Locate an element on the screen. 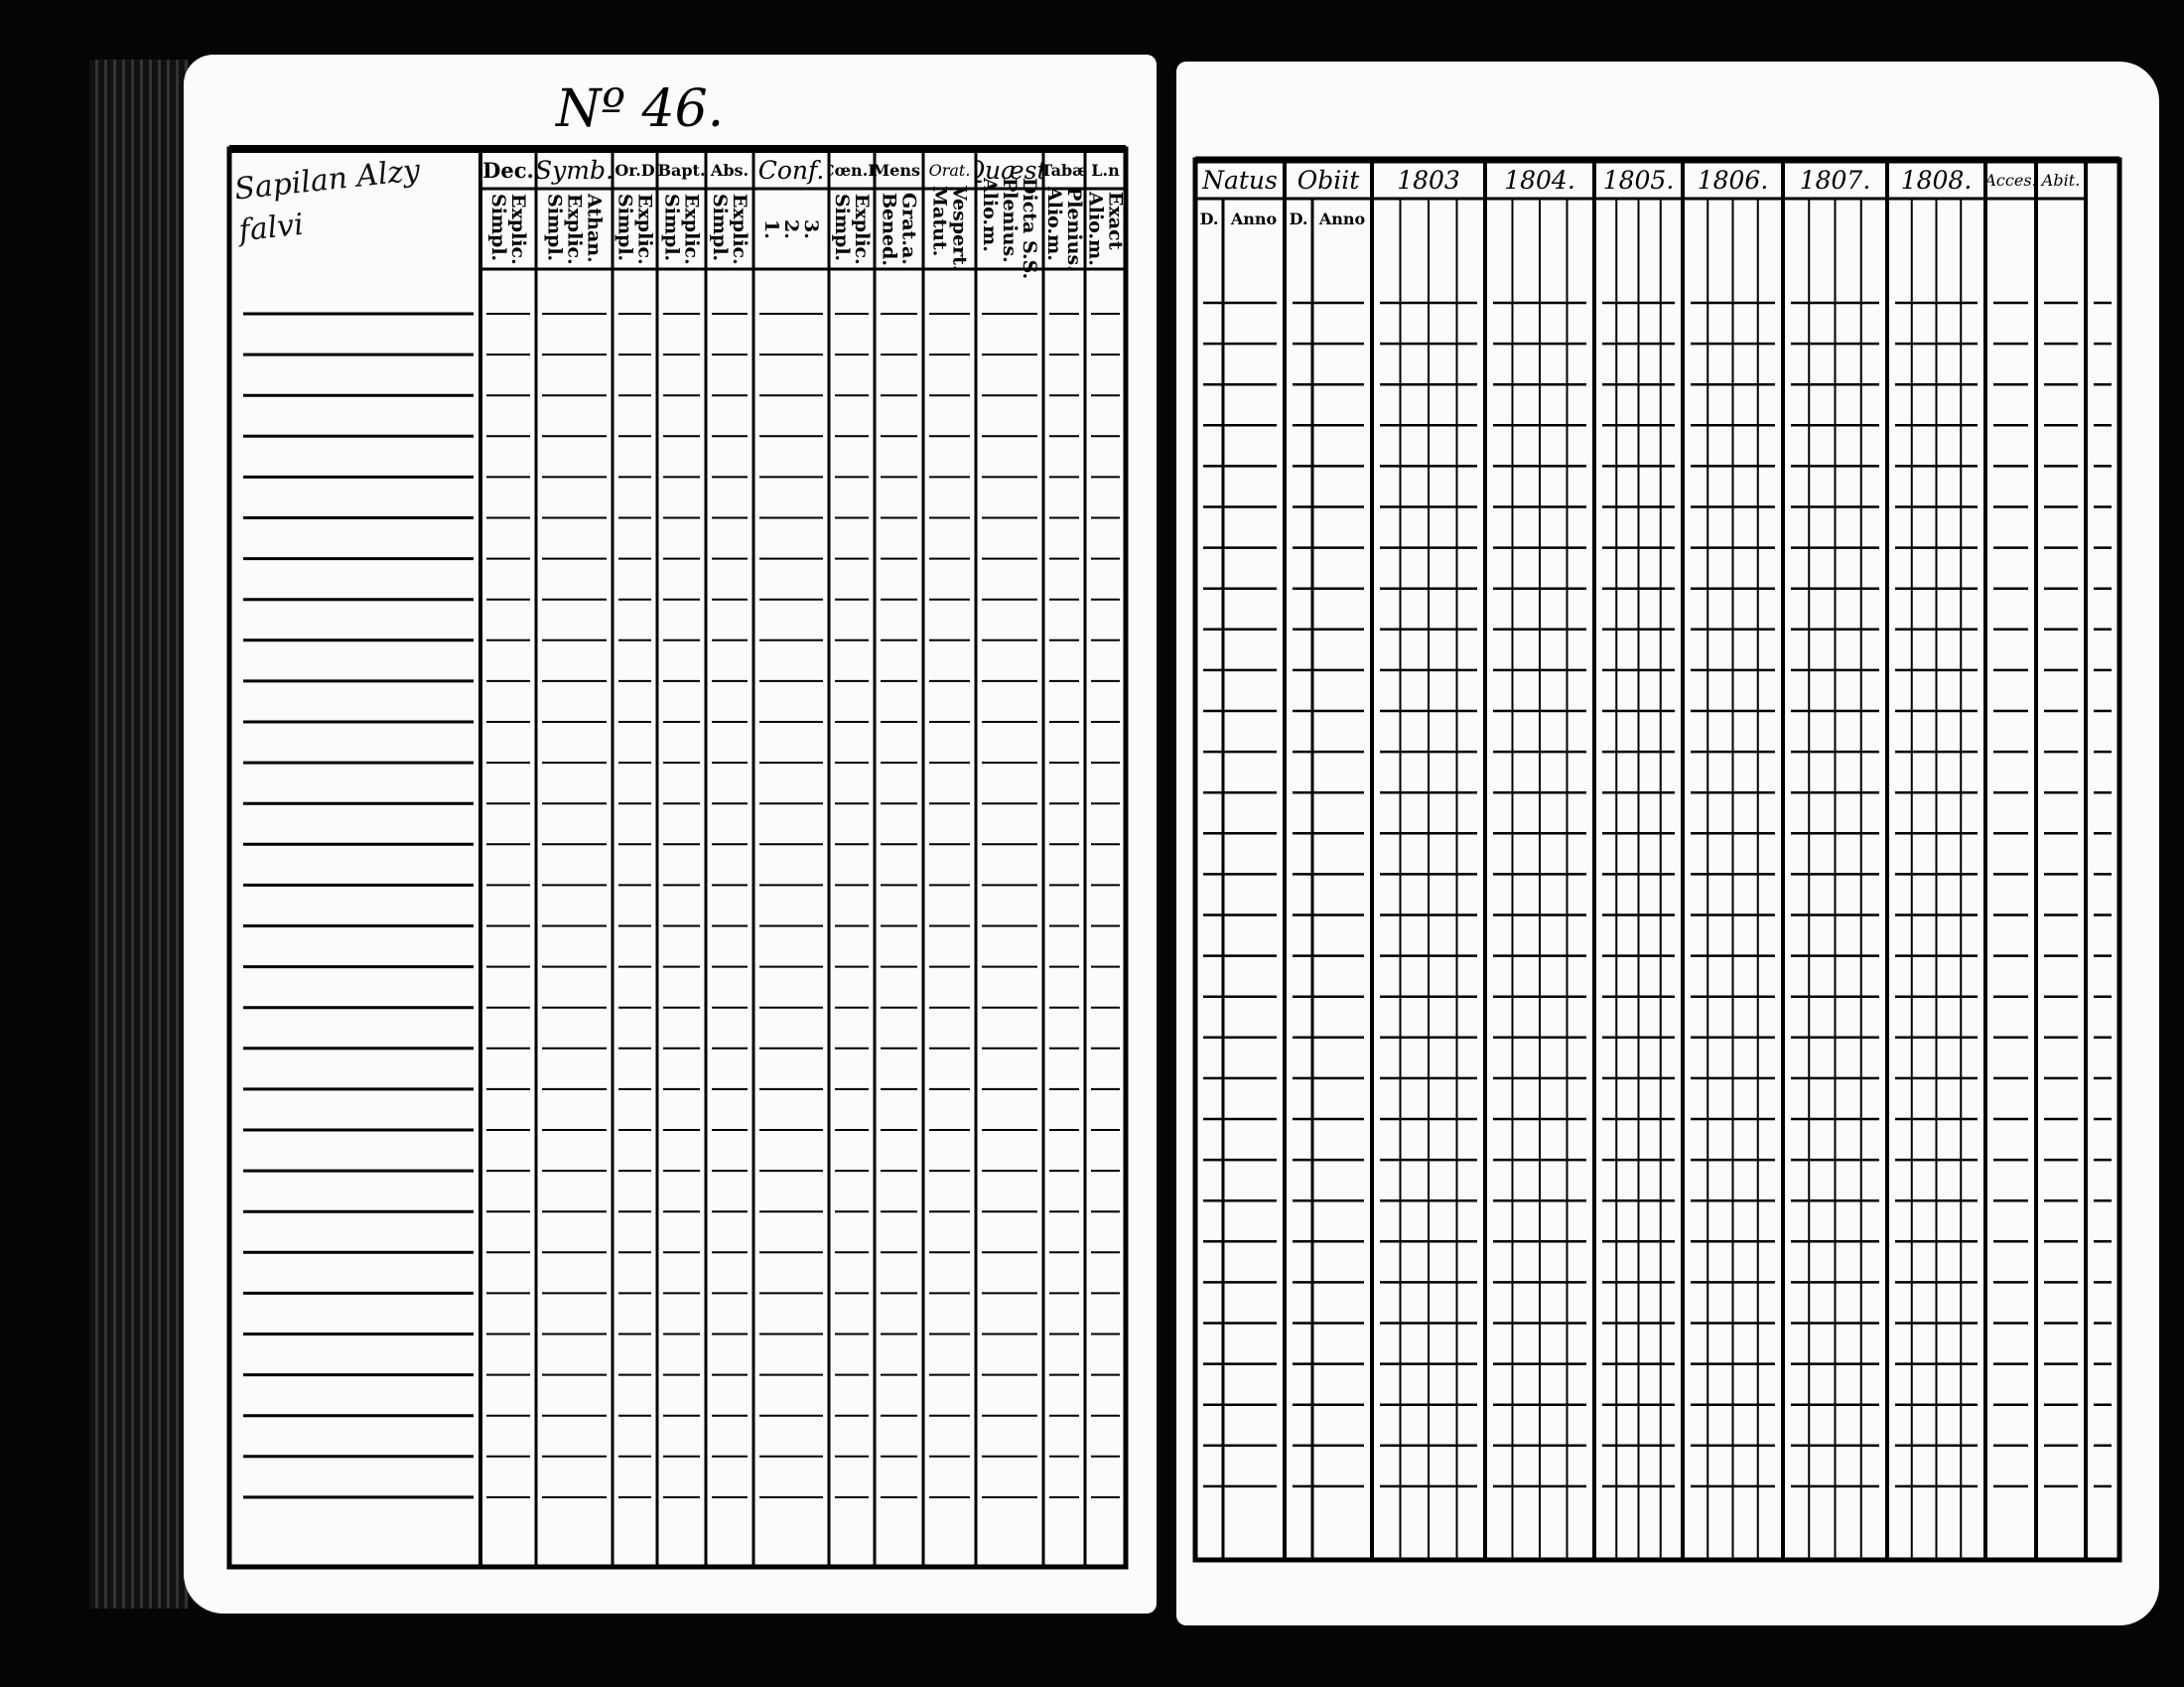 The height and width of the screenshot is (1687, 2184). column-header: Conf. is located at coordinates (791, 170).